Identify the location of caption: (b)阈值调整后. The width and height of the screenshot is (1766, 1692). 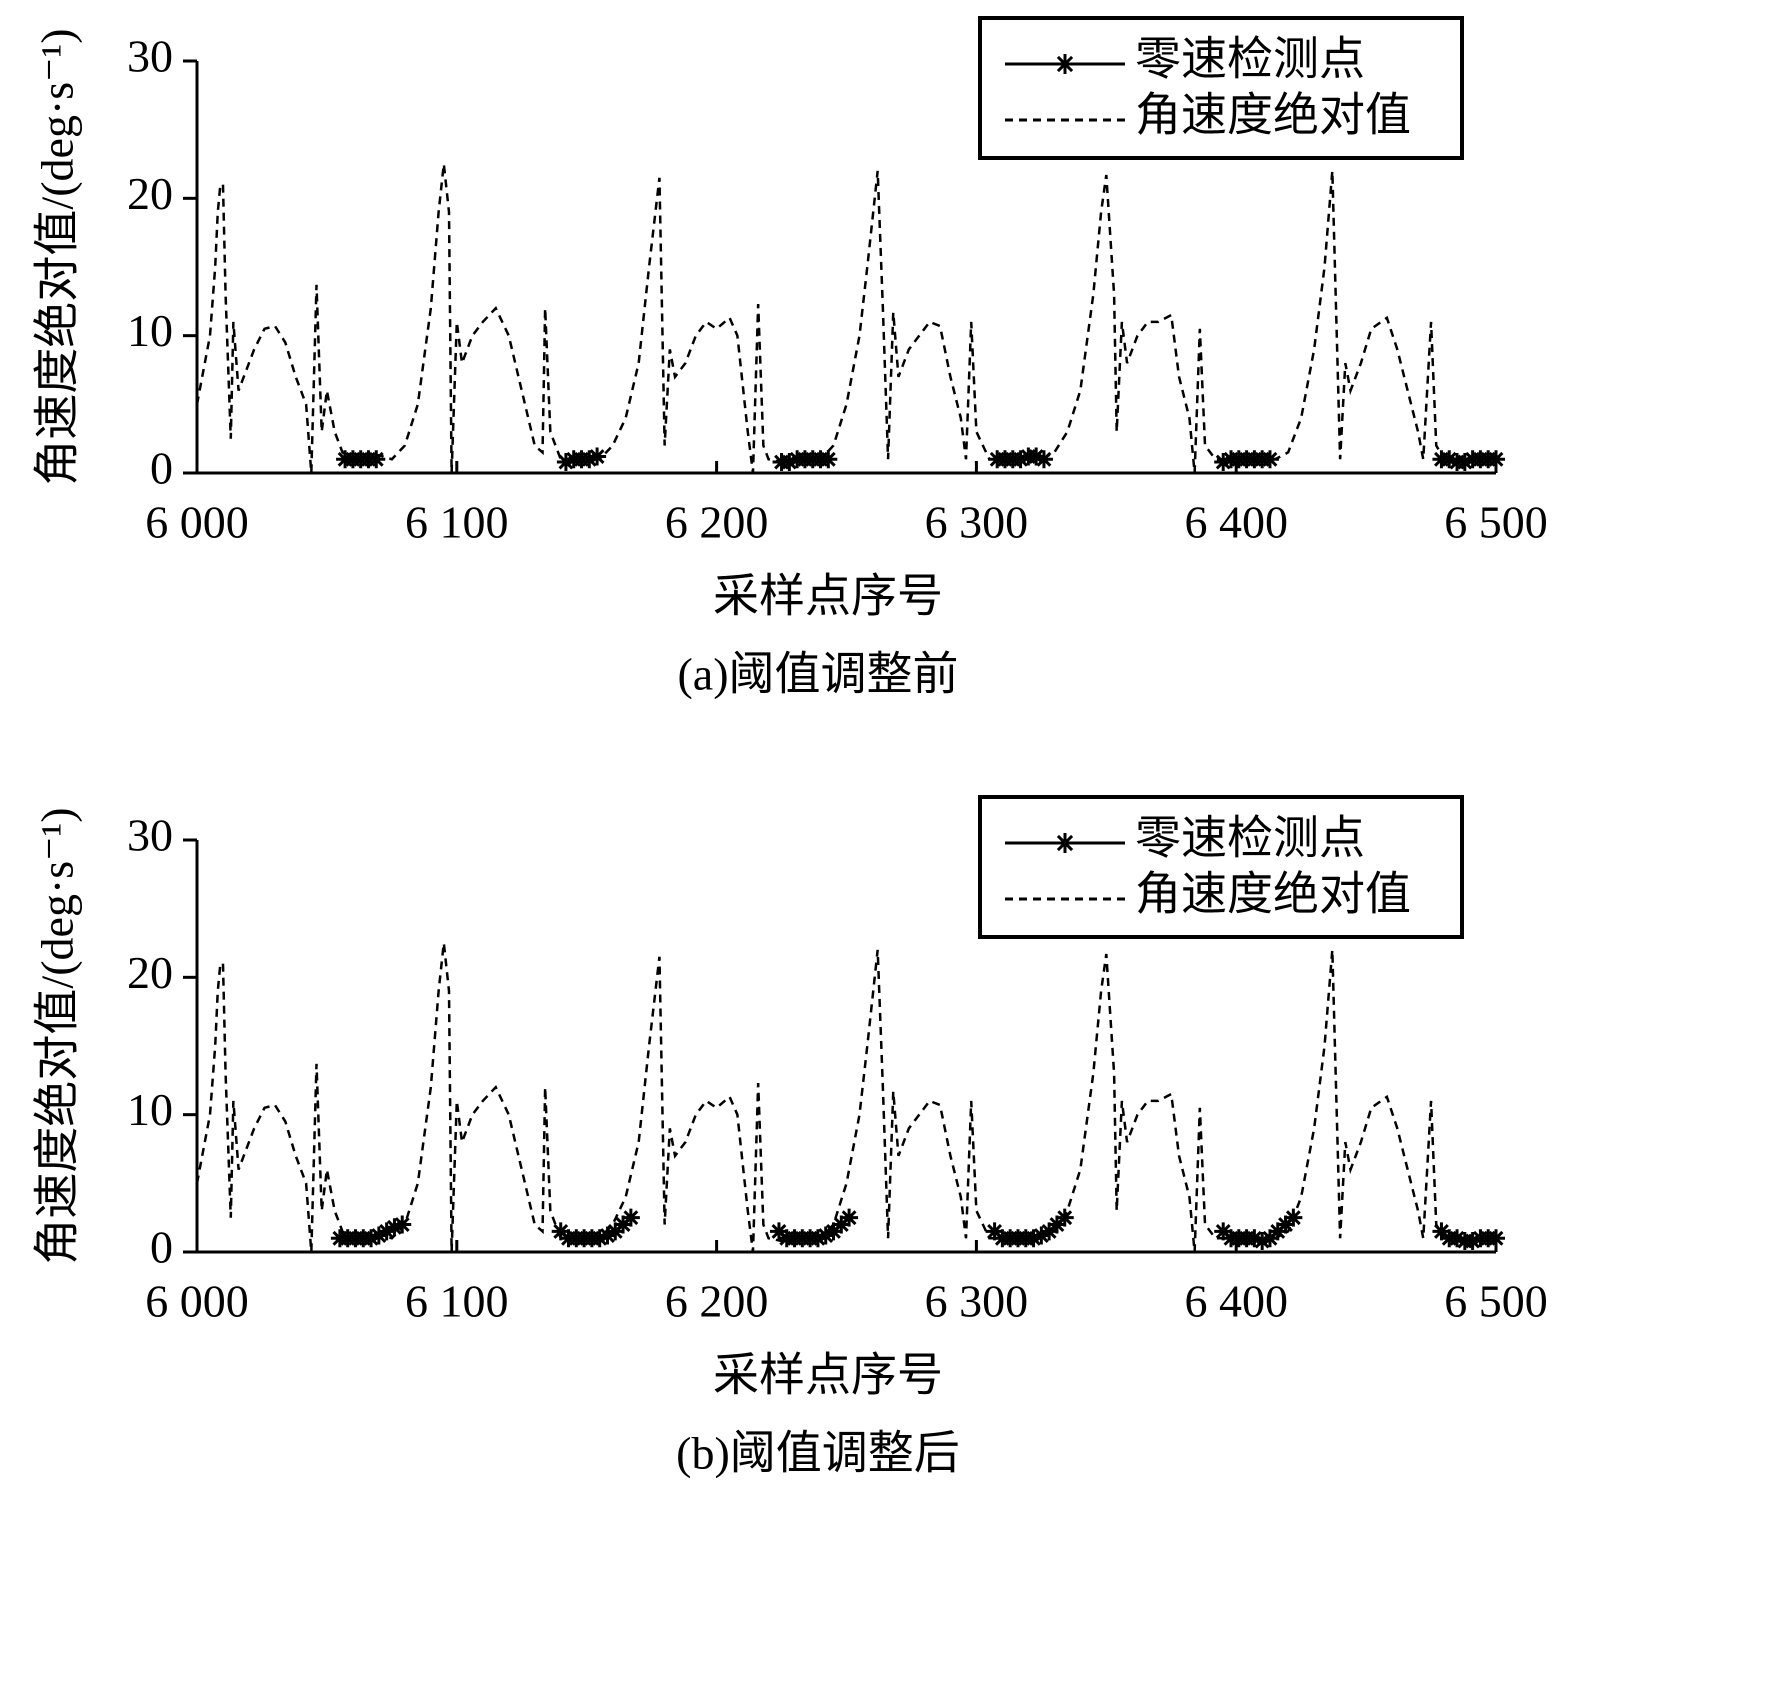
(818, 1453).